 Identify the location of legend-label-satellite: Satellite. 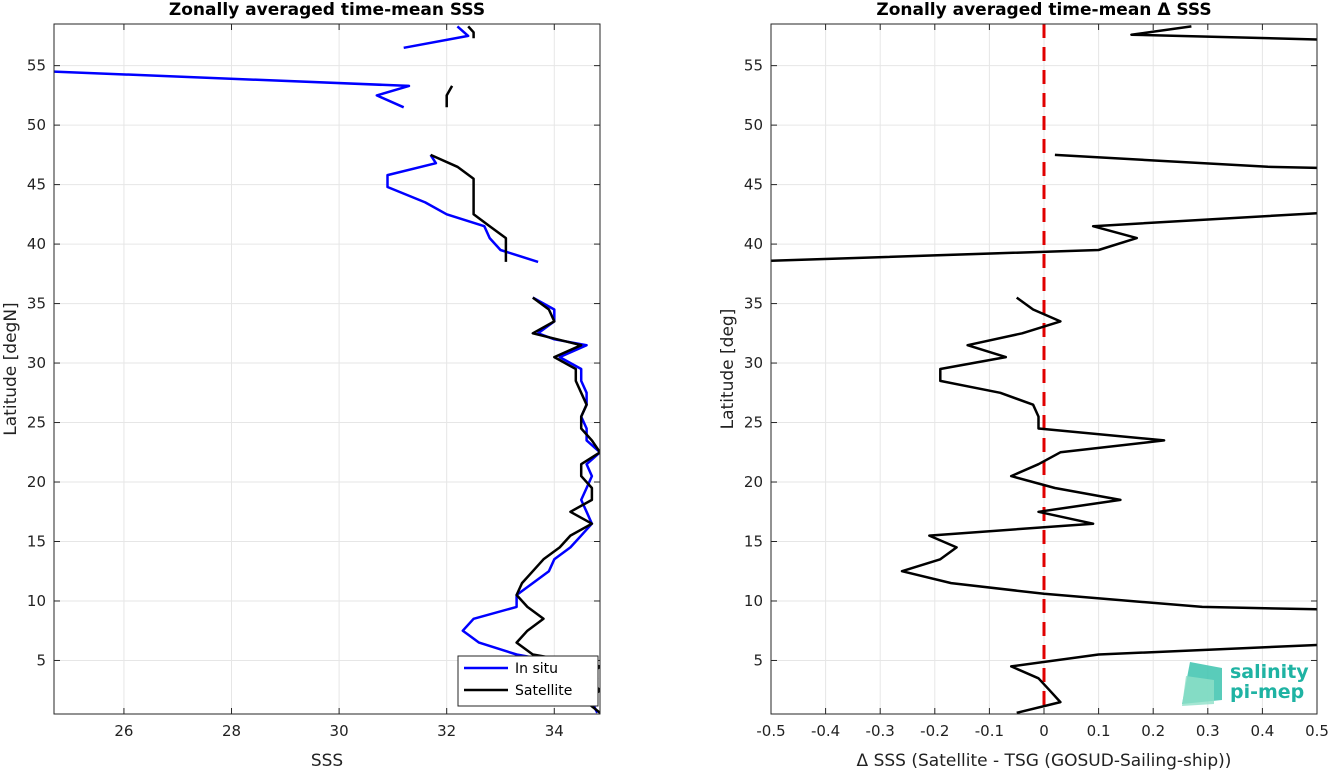
(543, 691).